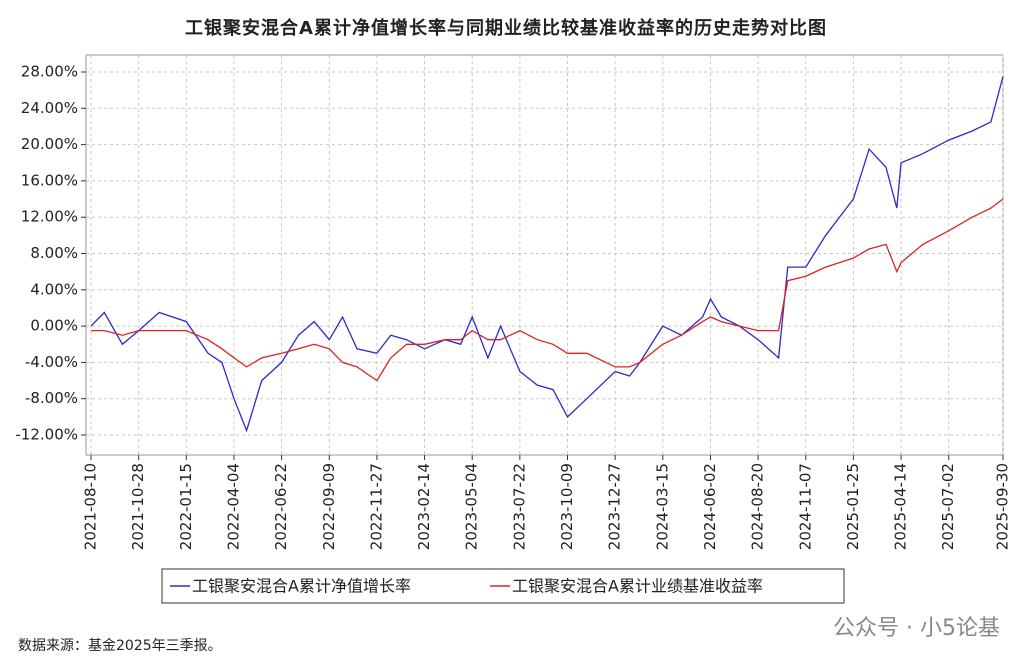 This screenshot has height=669, width=1032. Describe the element at coordinates (120, 645) in the screenshot. I see `source-note: 数据来源：基金2025年三季报。` at that location.